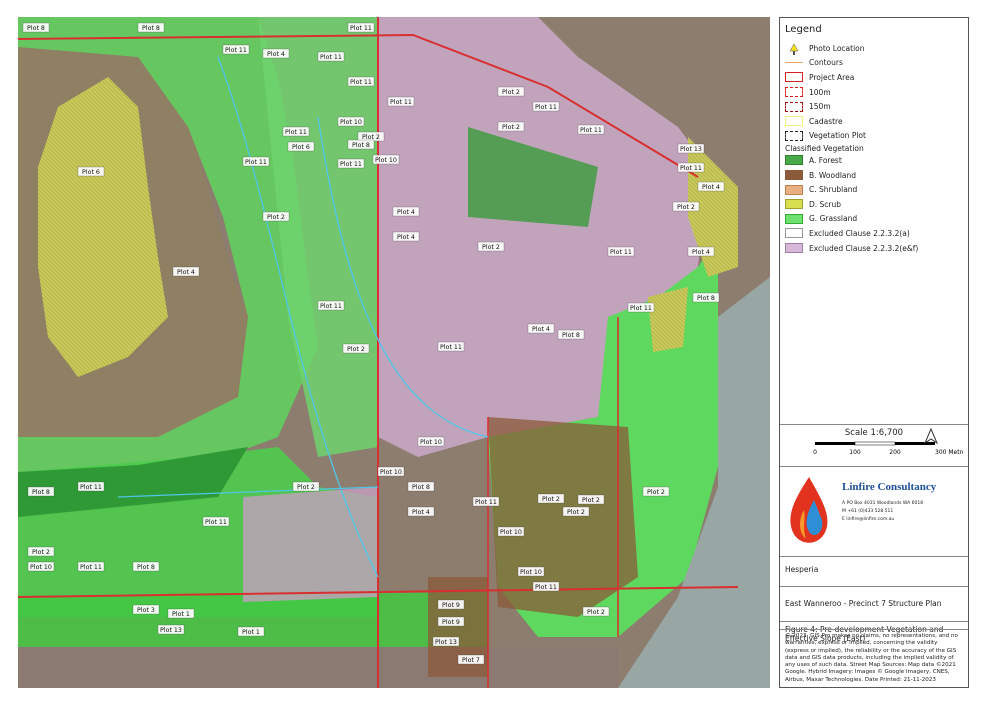  Describe the element at coordinates (832, 77) in the screenshot. I see `legend-label: Project Area` at that location.